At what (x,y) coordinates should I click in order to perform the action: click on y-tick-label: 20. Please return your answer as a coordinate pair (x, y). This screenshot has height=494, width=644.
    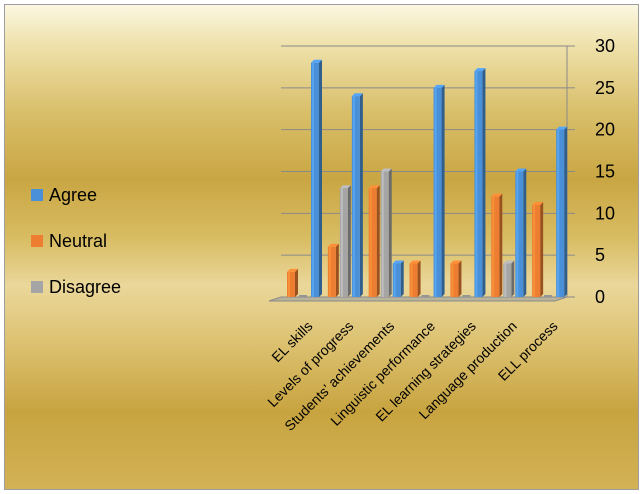
    Looking at the image, I should click on (605, 130).